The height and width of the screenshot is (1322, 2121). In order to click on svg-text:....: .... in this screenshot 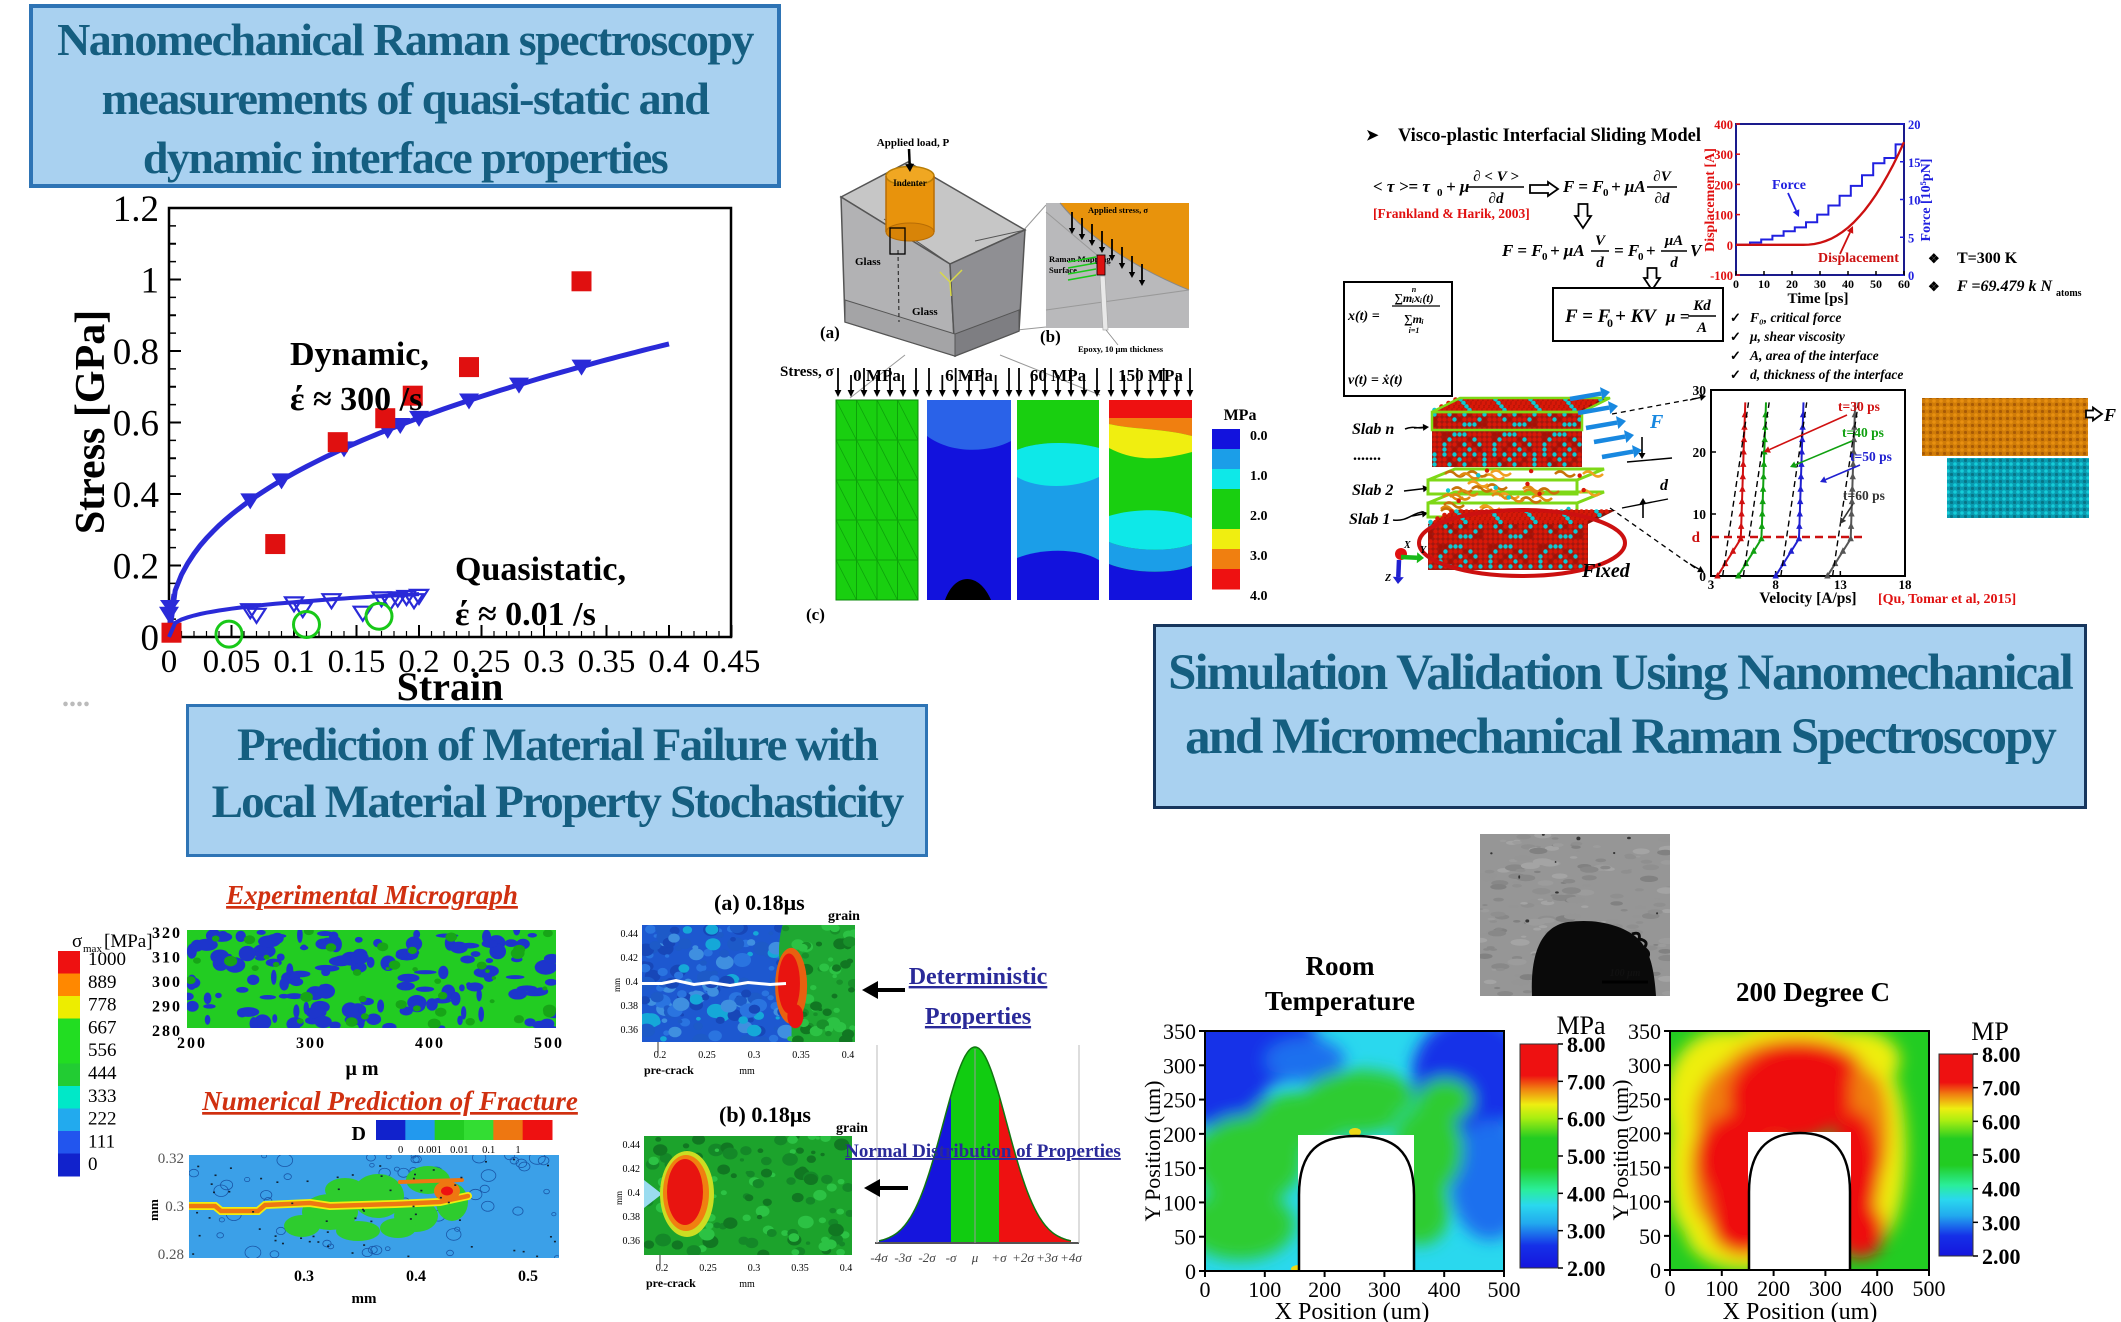, I will do `click(76, 697)`.